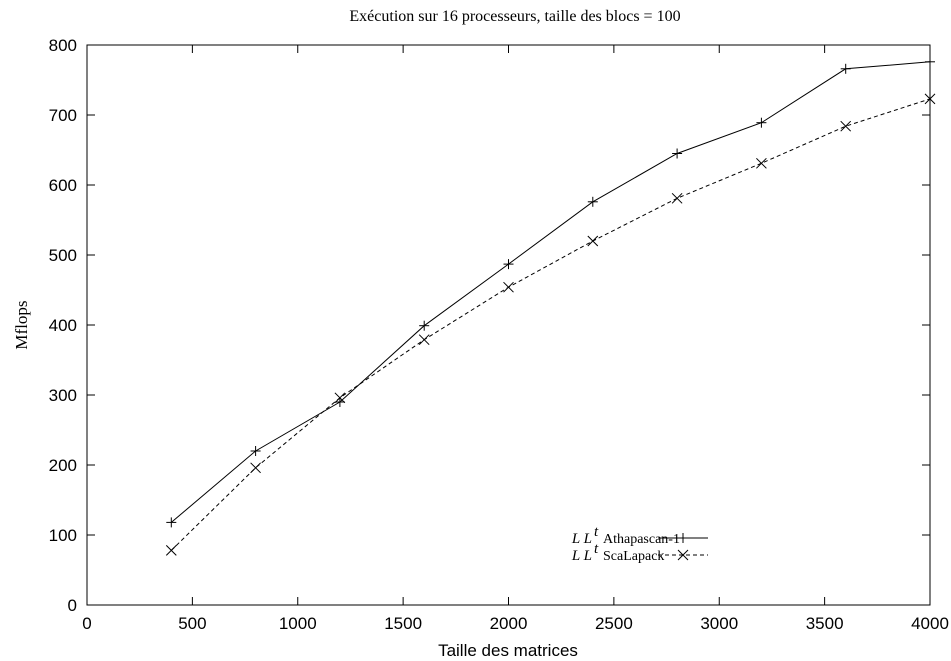  Describe the element at coordinates (633, 556) in the screenshot. I see `legend-label: ScaLapack` at that location.